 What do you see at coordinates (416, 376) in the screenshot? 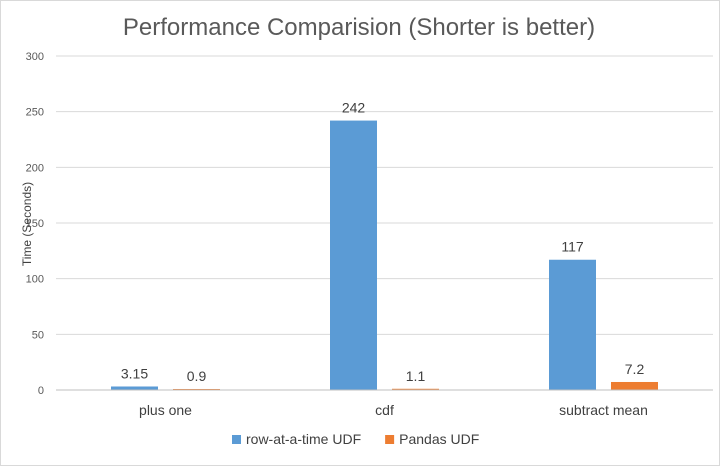
I see `data-label: 1.1` at bounding box center [416, 376].